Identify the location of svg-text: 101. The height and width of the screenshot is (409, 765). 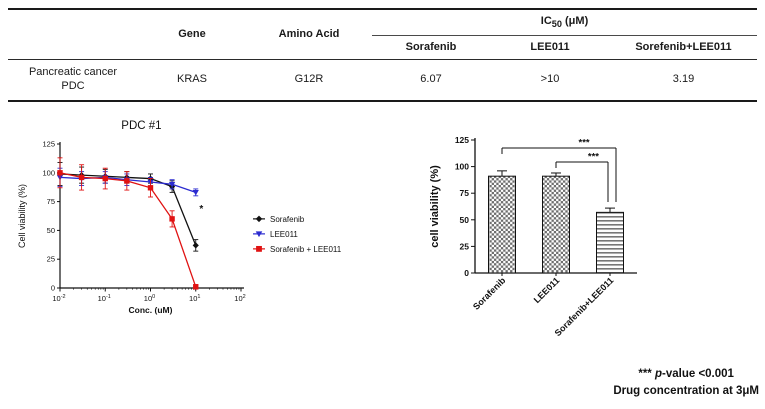
(194, 298).